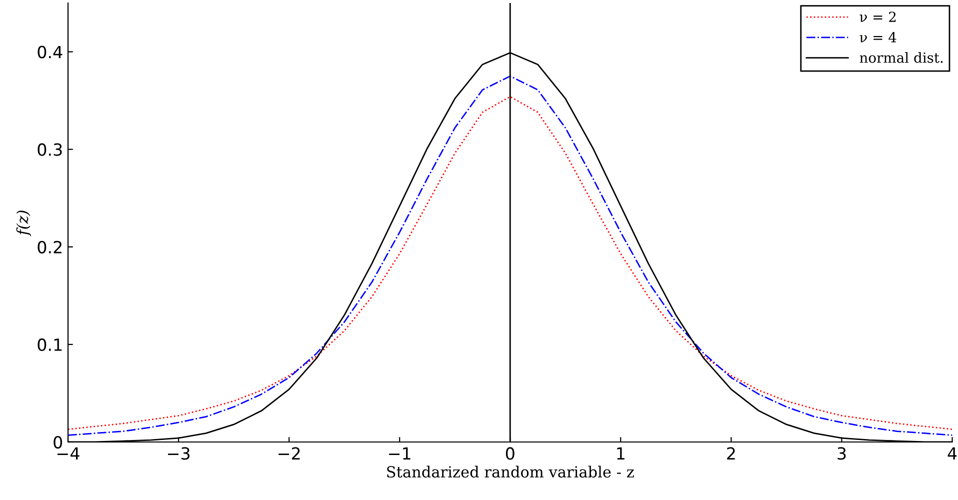  What do you see at coordinates (69, 453) in the screenshot?
I see `x-tick-label: −4` at bounding box center [69, 453].